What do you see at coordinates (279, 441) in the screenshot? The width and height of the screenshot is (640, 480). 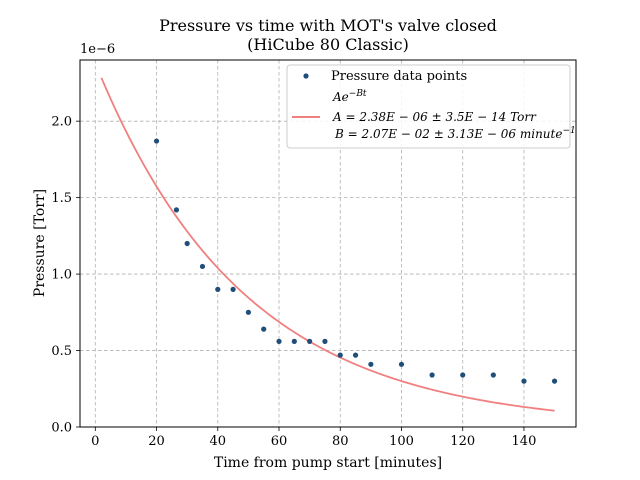 I see `x-tick-label: 60` at bounding box center [279, 441].